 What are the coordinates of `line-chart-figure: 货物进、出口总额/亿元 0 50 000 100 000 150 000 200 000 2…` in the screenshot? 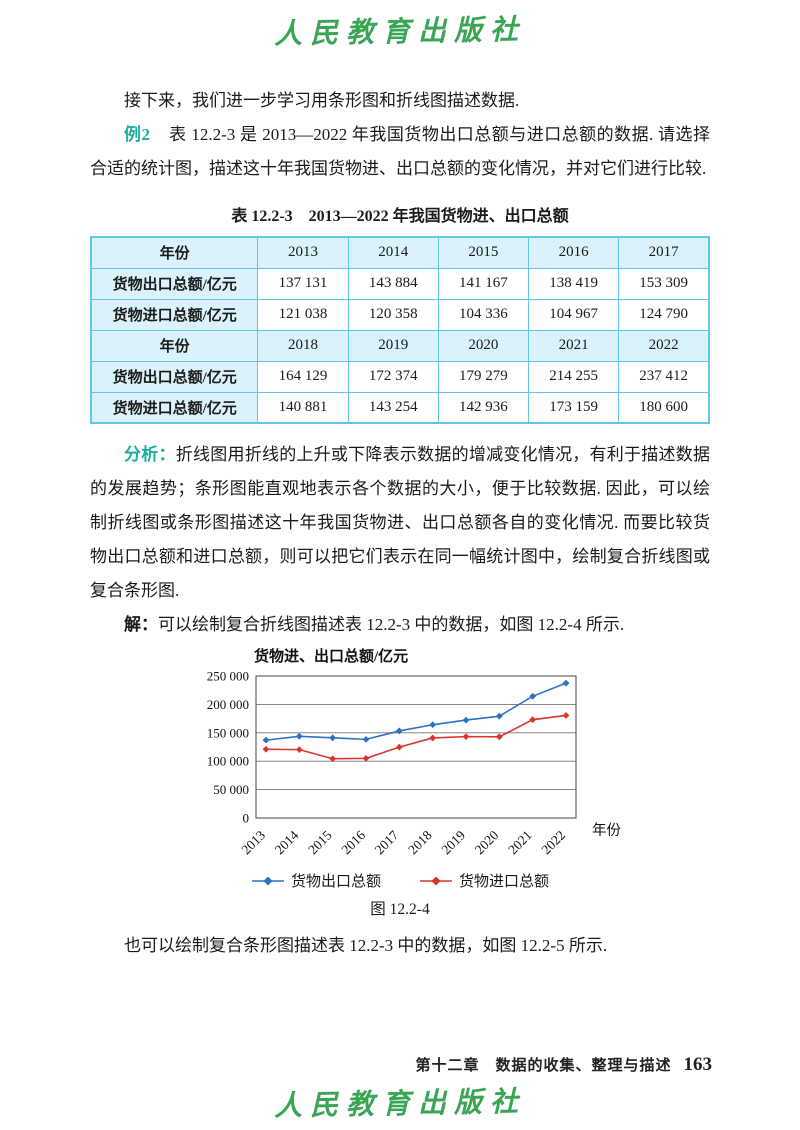 It's located at (400, 782).